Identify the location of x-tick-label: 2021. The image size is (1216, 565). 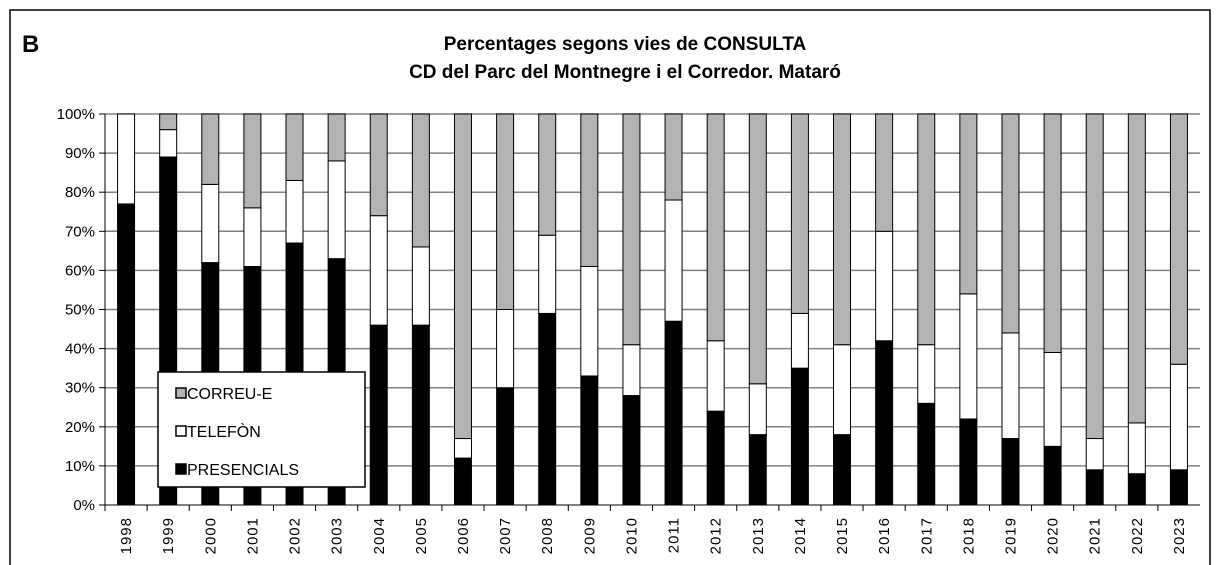
(1095, 535).